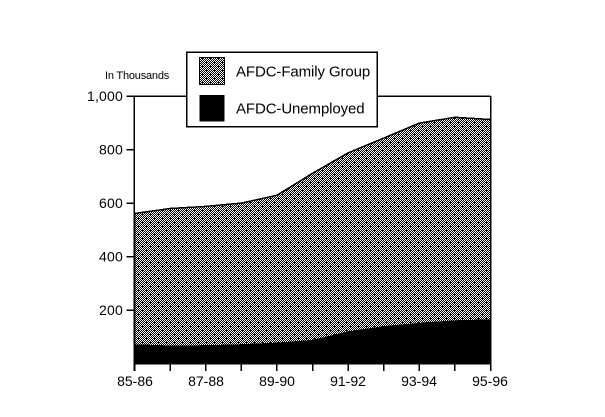 The image size is (605, 417). Describe the element at coordinates (111, 310) in the screenshot. I see `svg-text: 200` at that location.